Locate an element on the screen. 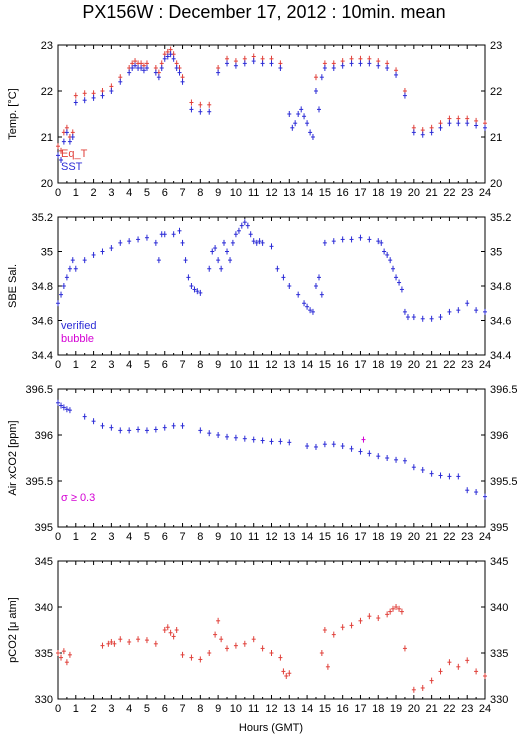 Image resolution: width=529 pixels, height=739 pixels. y-tick-label: 340 is located at coordinates (44, 608).